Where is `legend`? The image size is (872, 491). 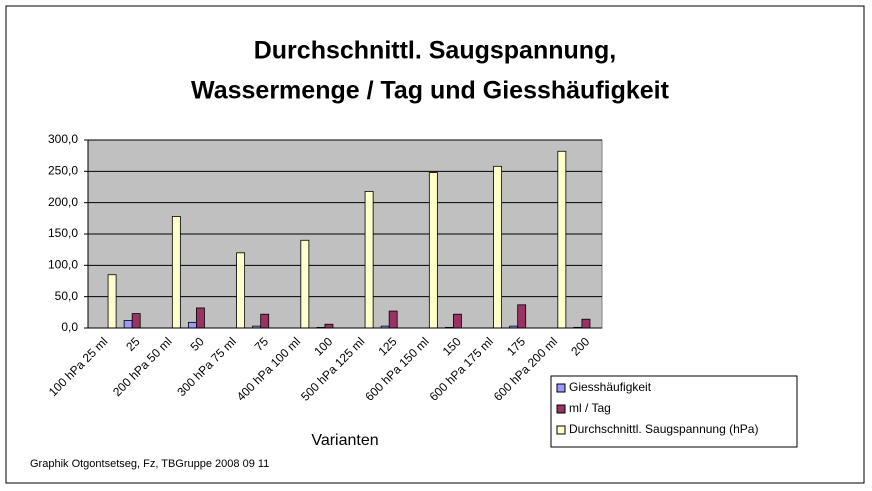
legend is located at coordinates (674, 411).